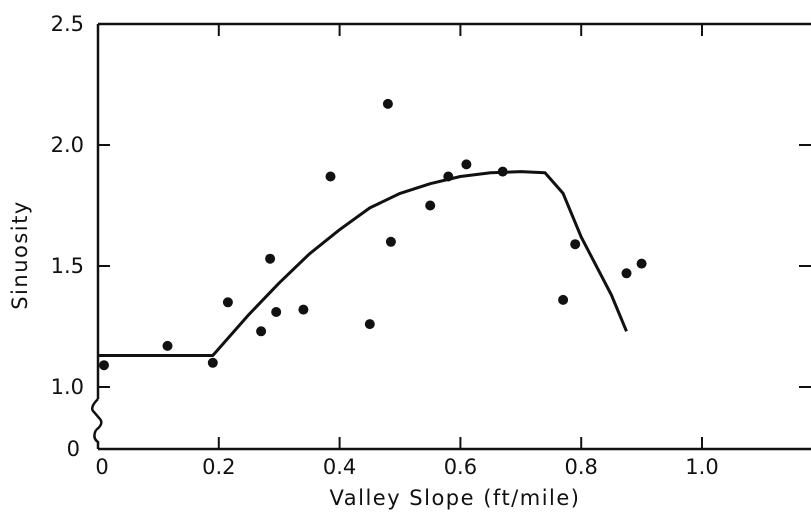 This screenshot has height=514, width=811. What do you see at coordinates (20, 255) in the screenshot?
I see `y-axis-title: Sinuosity` at bounding box center [20, 255].